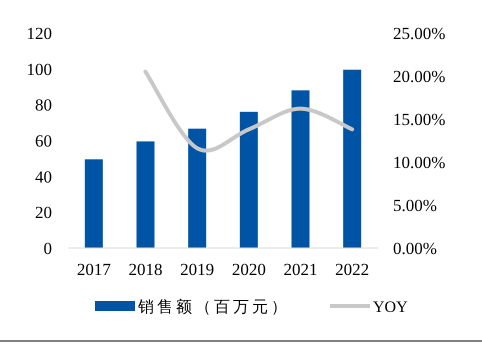 Image resolution: width=482 pixels, height=349 pixels. What do you see at coordinates (39, 33) in the screenshot?
I see `y-tick-label: 120` at bounding box center [39, 33].